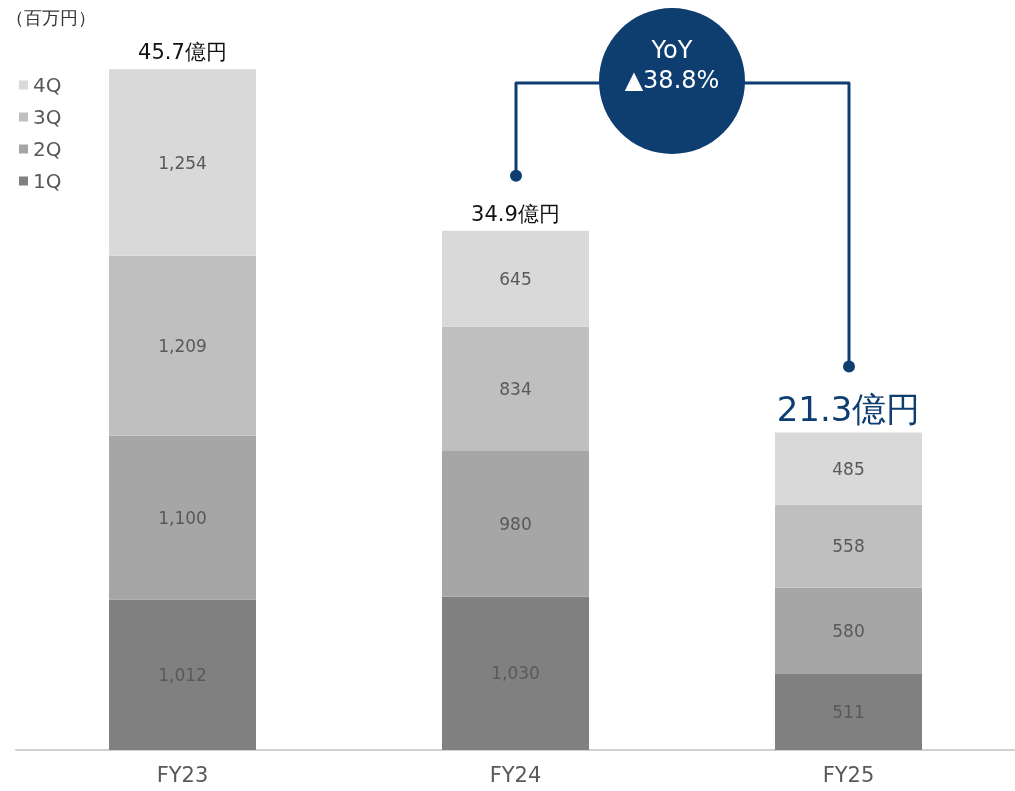 This screenshot has width=1015, height=791. What do you see at coordinates (848, 774) in the screenshot?
I see `x-tick-label: FY25` at bounding box center [848, 774].